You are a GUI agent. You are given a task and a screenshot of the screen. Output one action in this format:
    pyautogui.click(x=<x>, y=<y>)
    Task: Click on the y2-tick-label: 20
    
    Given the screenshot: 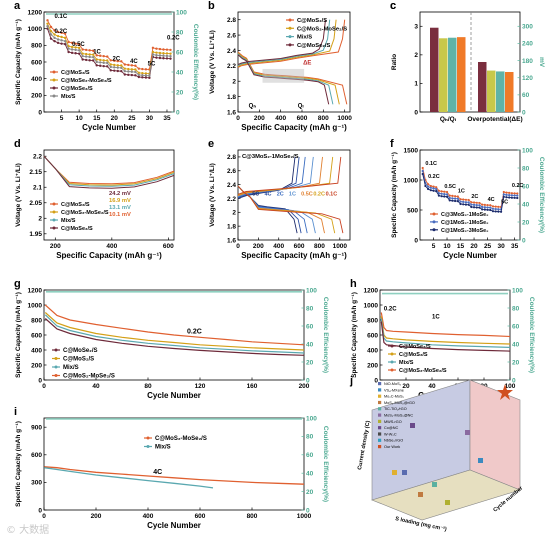 What is the action you would take?
    pyautogui.click(x=526, y=222)
    